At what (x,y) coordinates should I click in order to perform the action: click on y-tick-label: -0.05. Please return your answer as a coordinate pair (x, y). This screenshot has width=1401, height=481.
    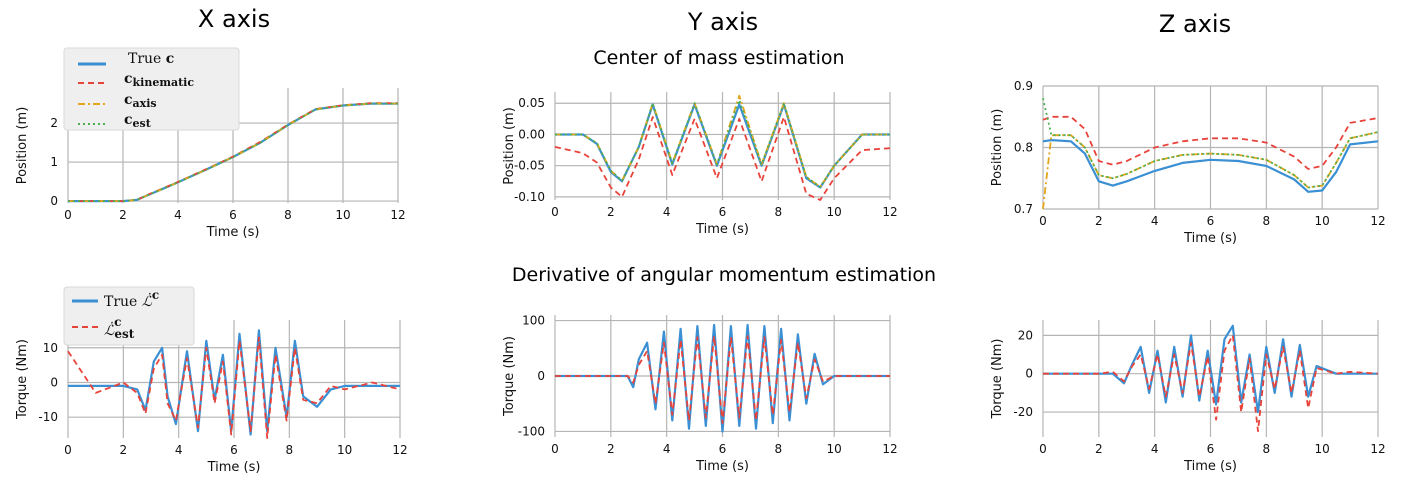
    Looking at the image, I should click on (529, 166).